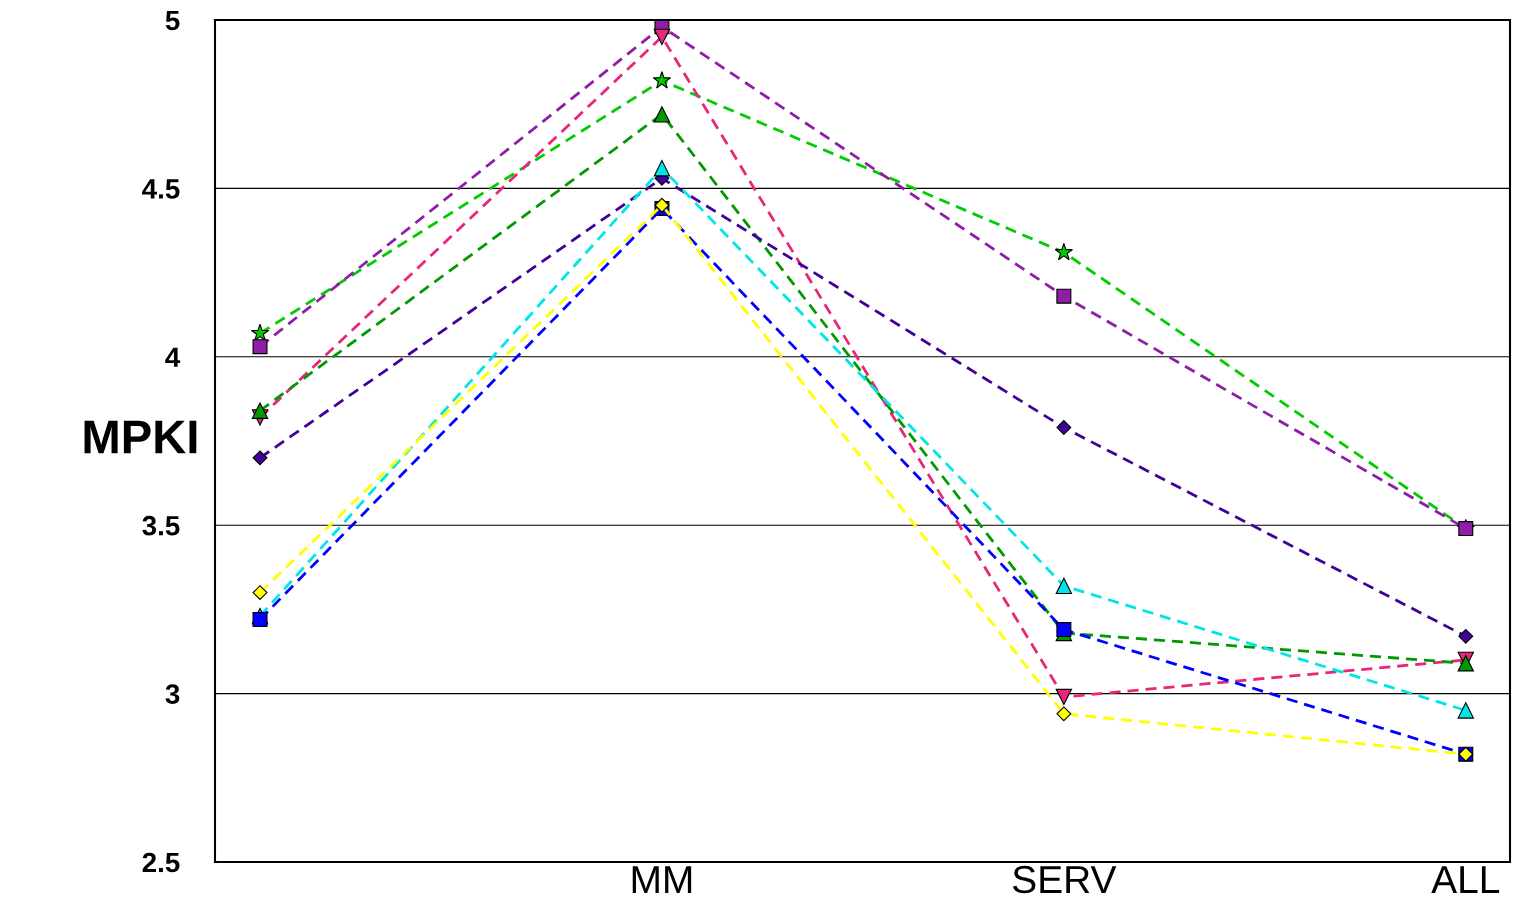 Image resolution: width=1522 pixels, height=923 pixels. Describe the element at coordinates (140, 437) in the screenshot. I see `y-axis-title: MPKI` at that location.